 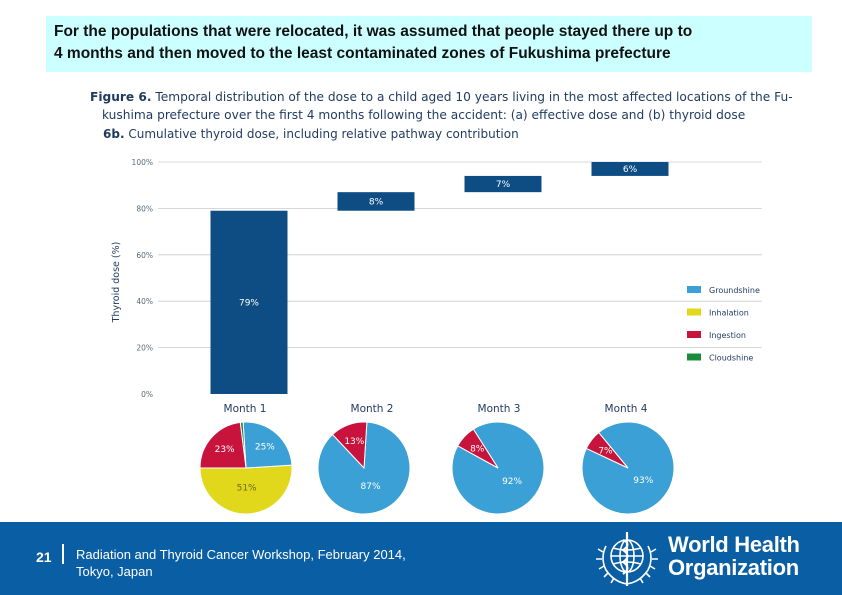 I want to click on bar-value-label: 7%, so click(x=503, y=185).